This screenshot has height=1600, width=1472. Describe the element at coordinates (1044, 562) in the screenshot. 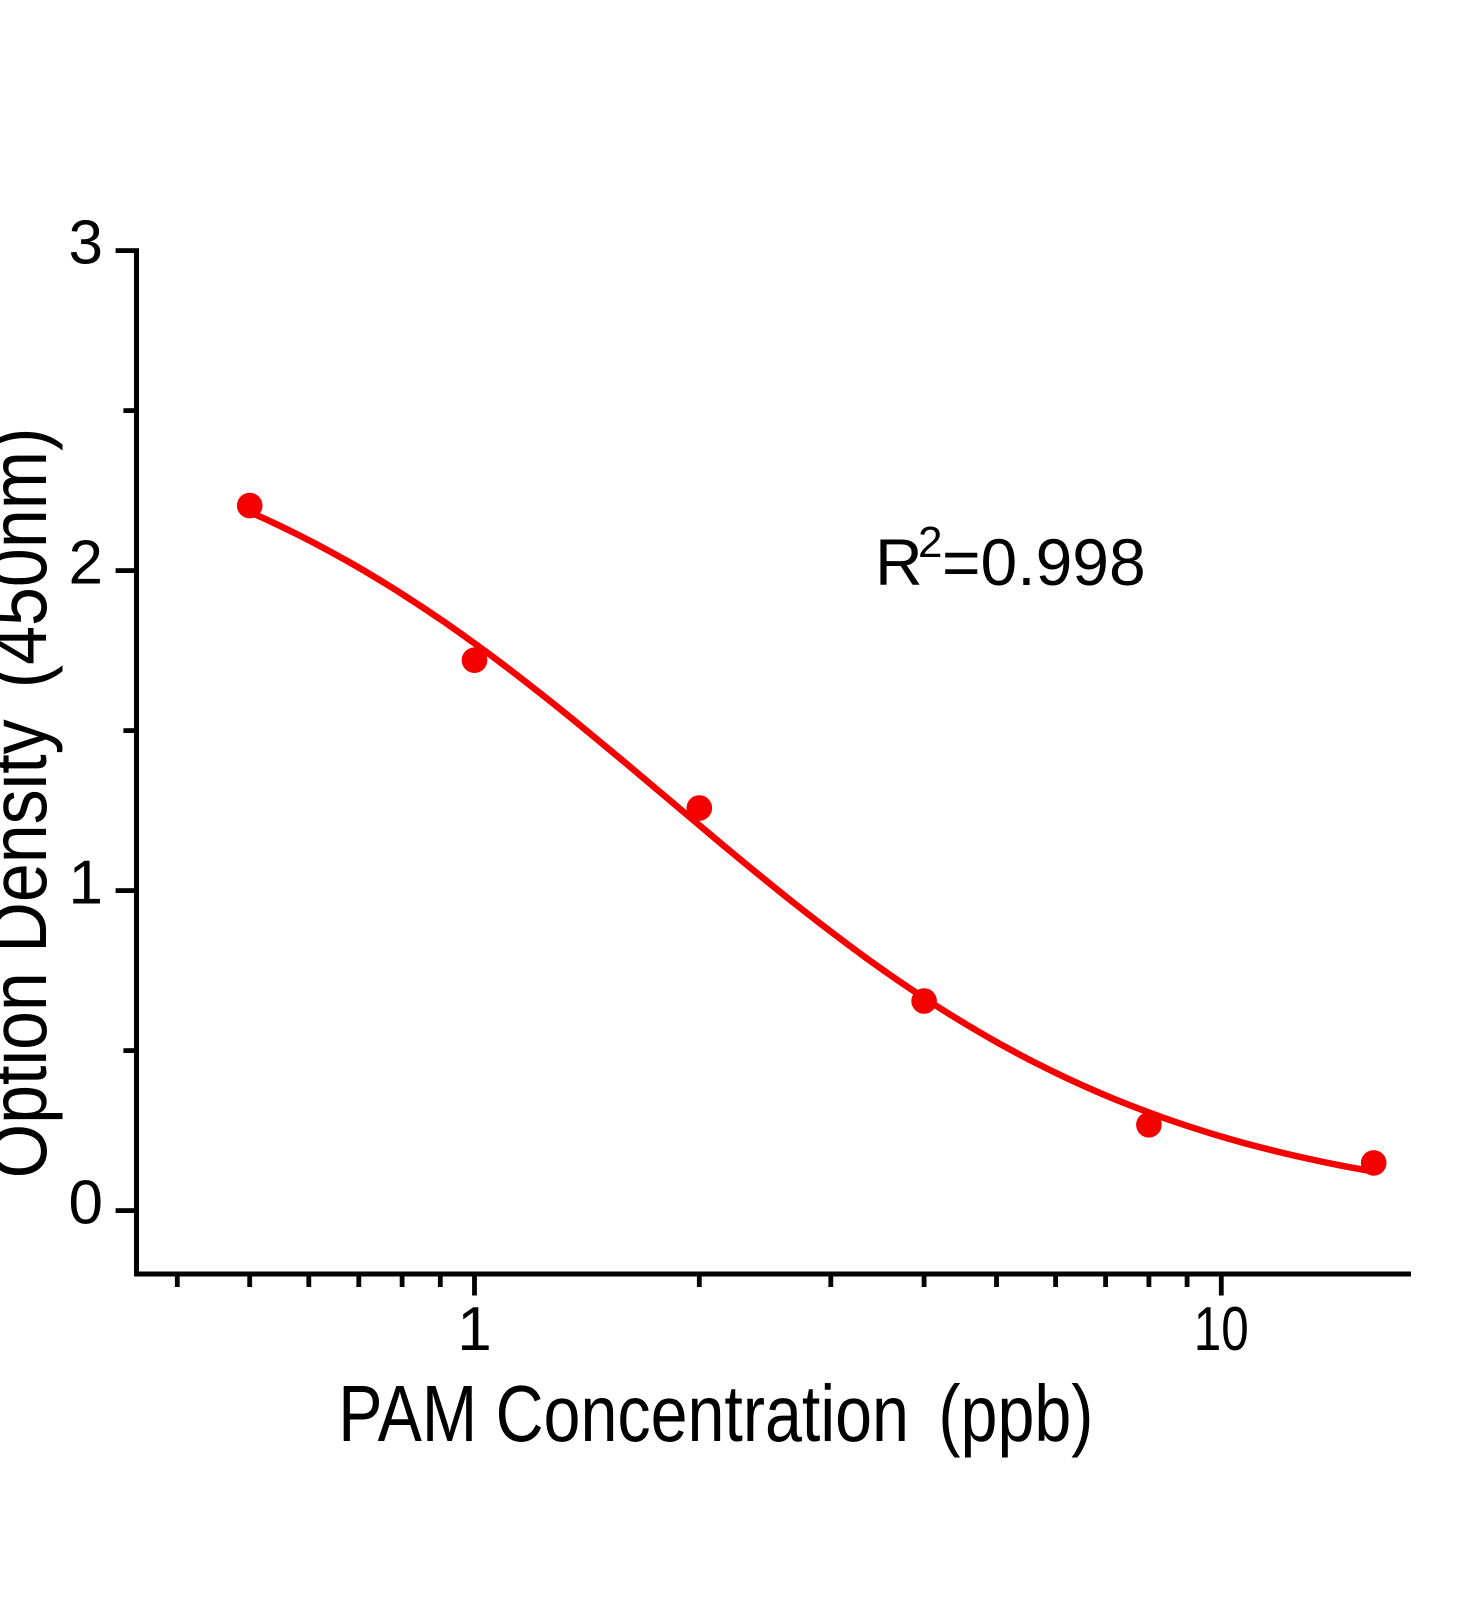

I see `svg-text: =0.998` at that location.